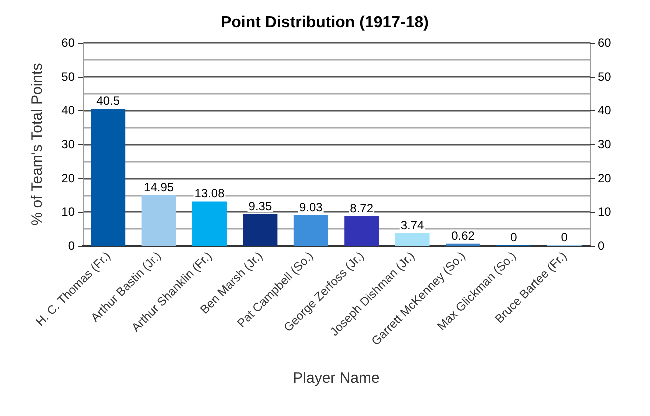 This screenshot has width=650, height=416. I want to click on y-tick-label: 30, so click(69, 145).